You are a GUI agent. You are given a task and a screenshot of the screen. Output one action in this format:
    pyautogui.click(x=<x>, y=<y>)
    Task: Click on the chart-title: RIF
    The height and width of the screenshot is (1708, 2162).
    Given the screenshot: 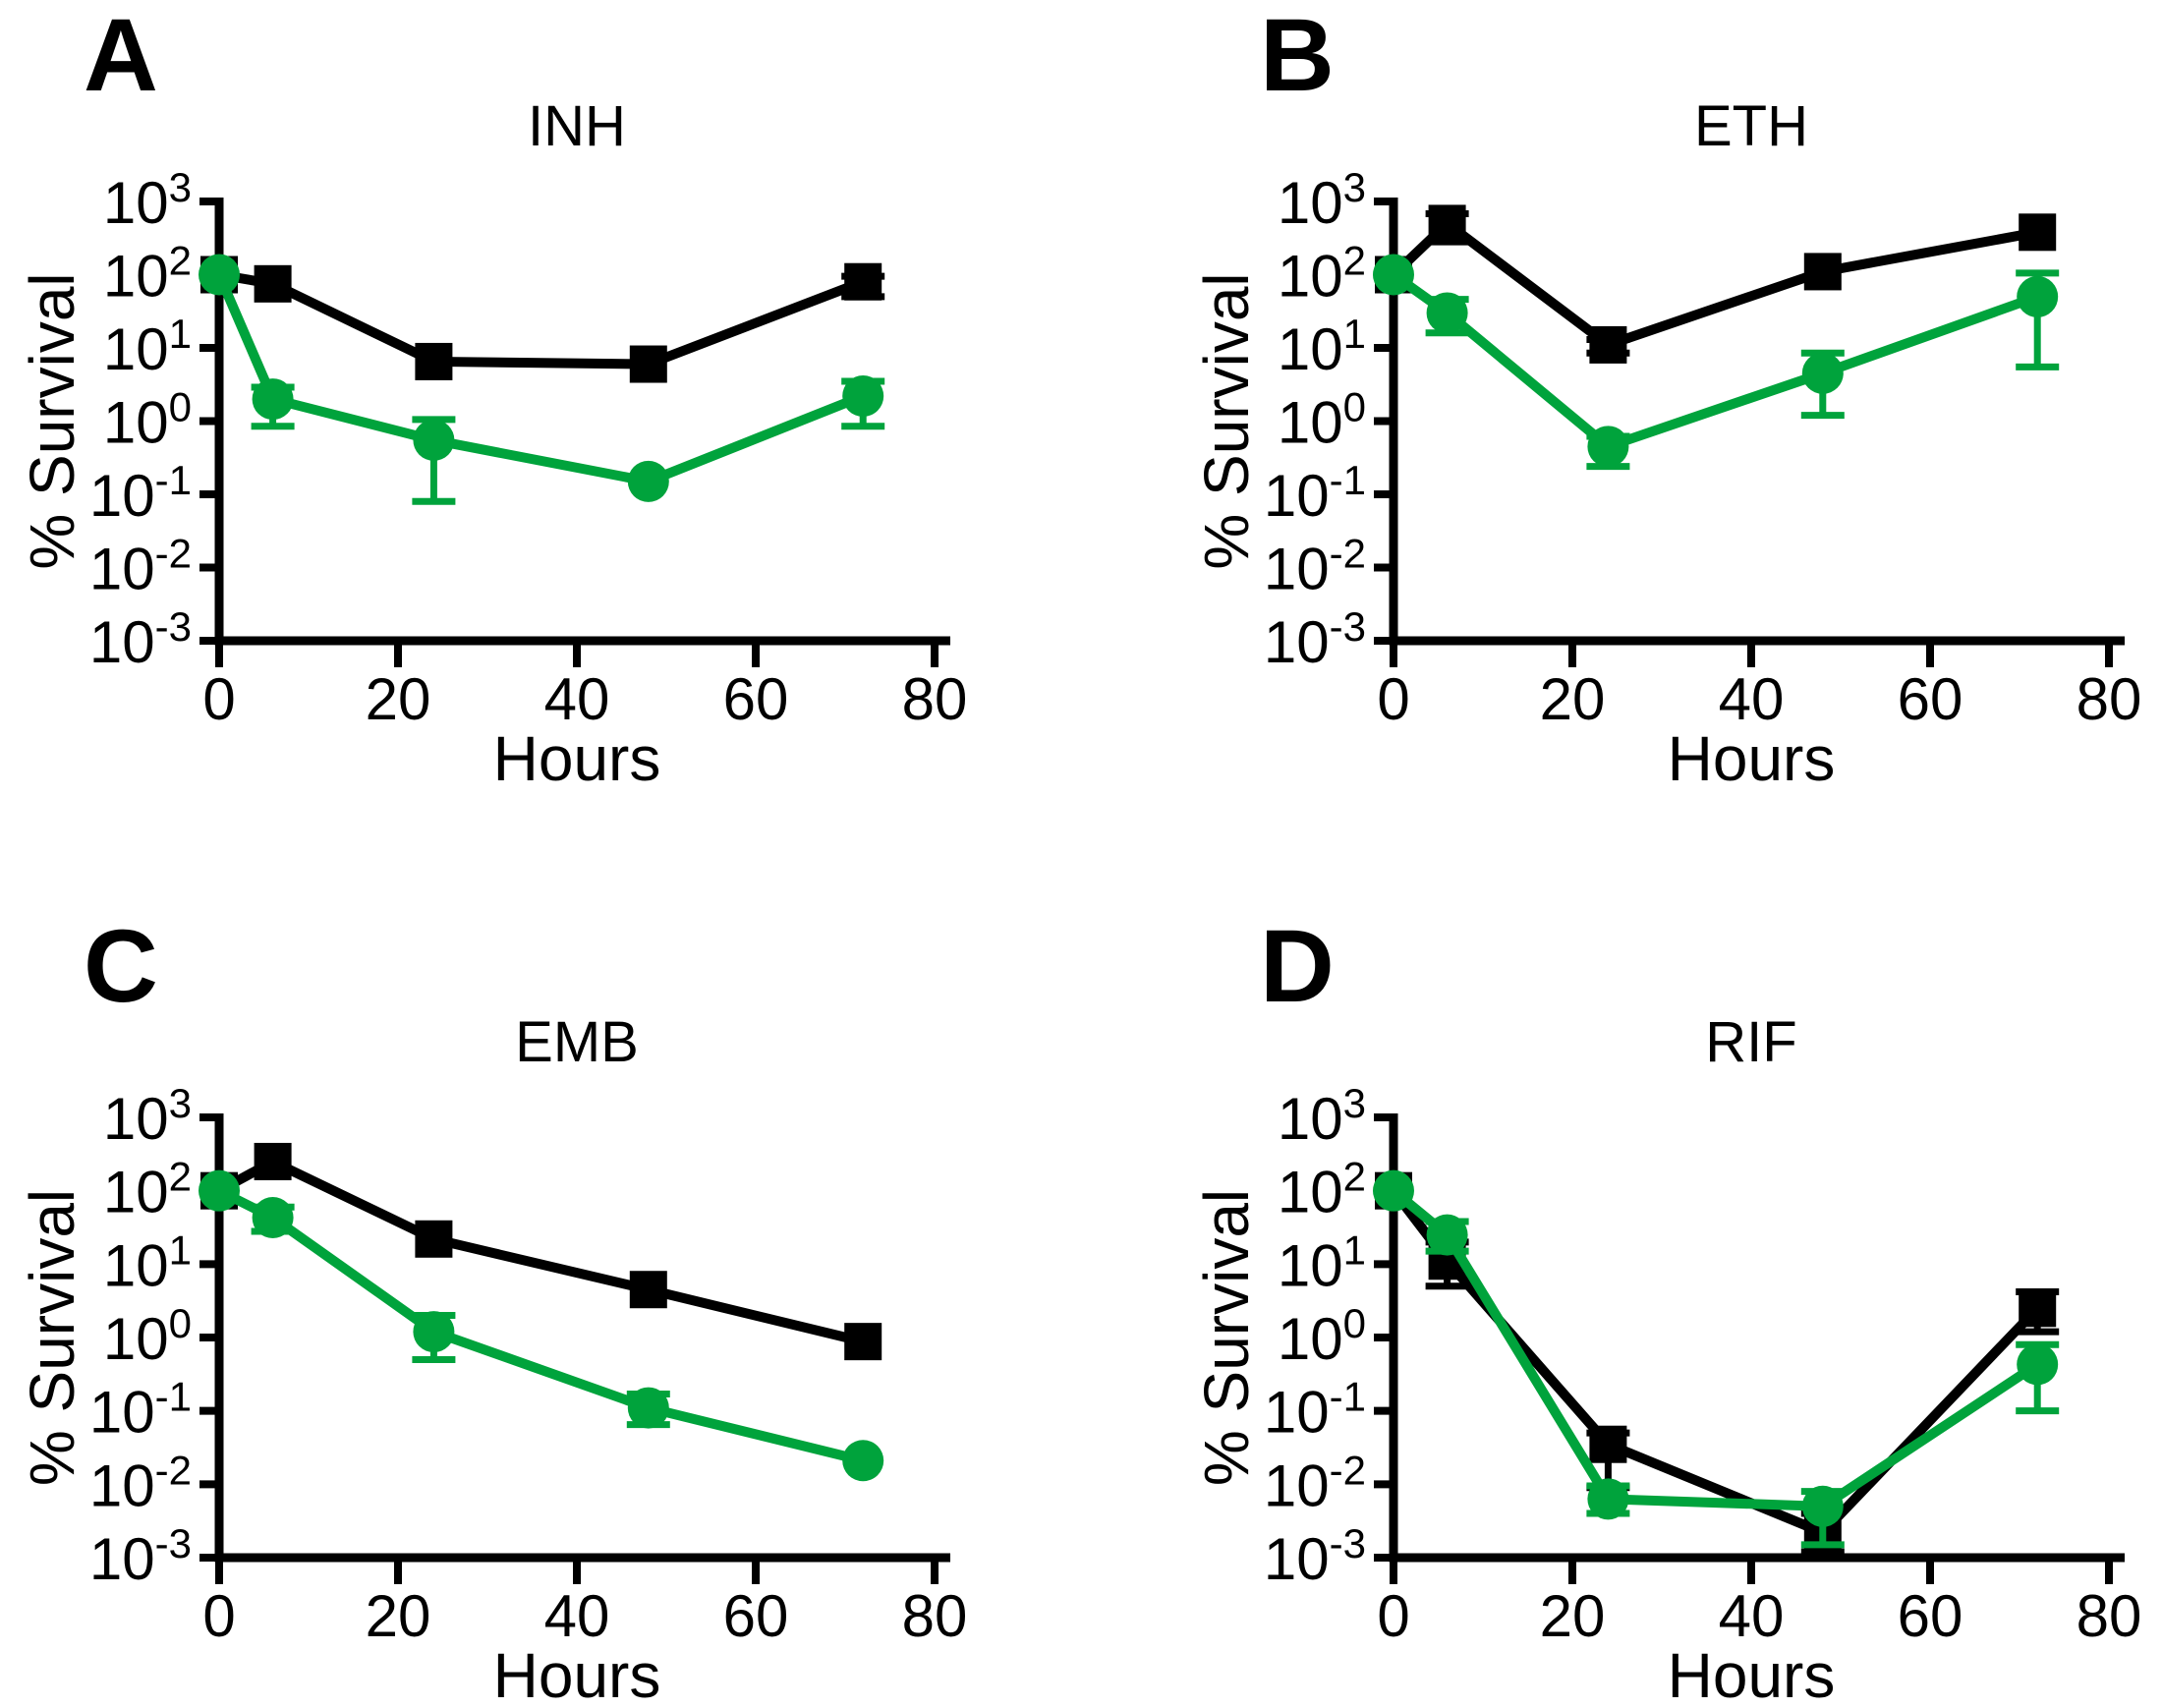 What is the action you would take?
    pyautogui.click(x=1751, y=1042)
    